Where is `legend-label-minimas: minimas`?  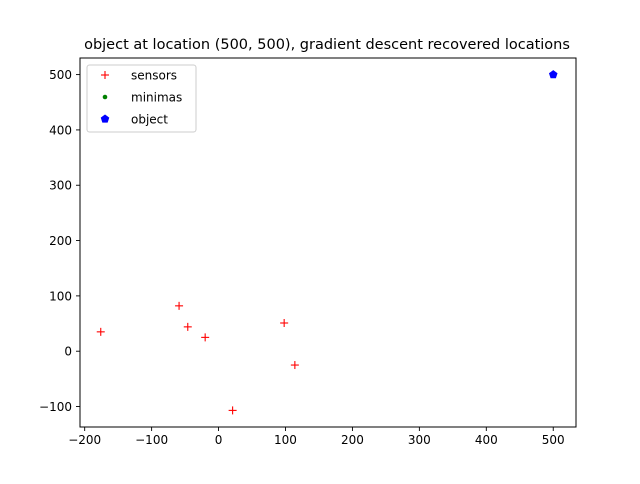
legend-label-minimas: minimas is located at coordinates (156, 98).